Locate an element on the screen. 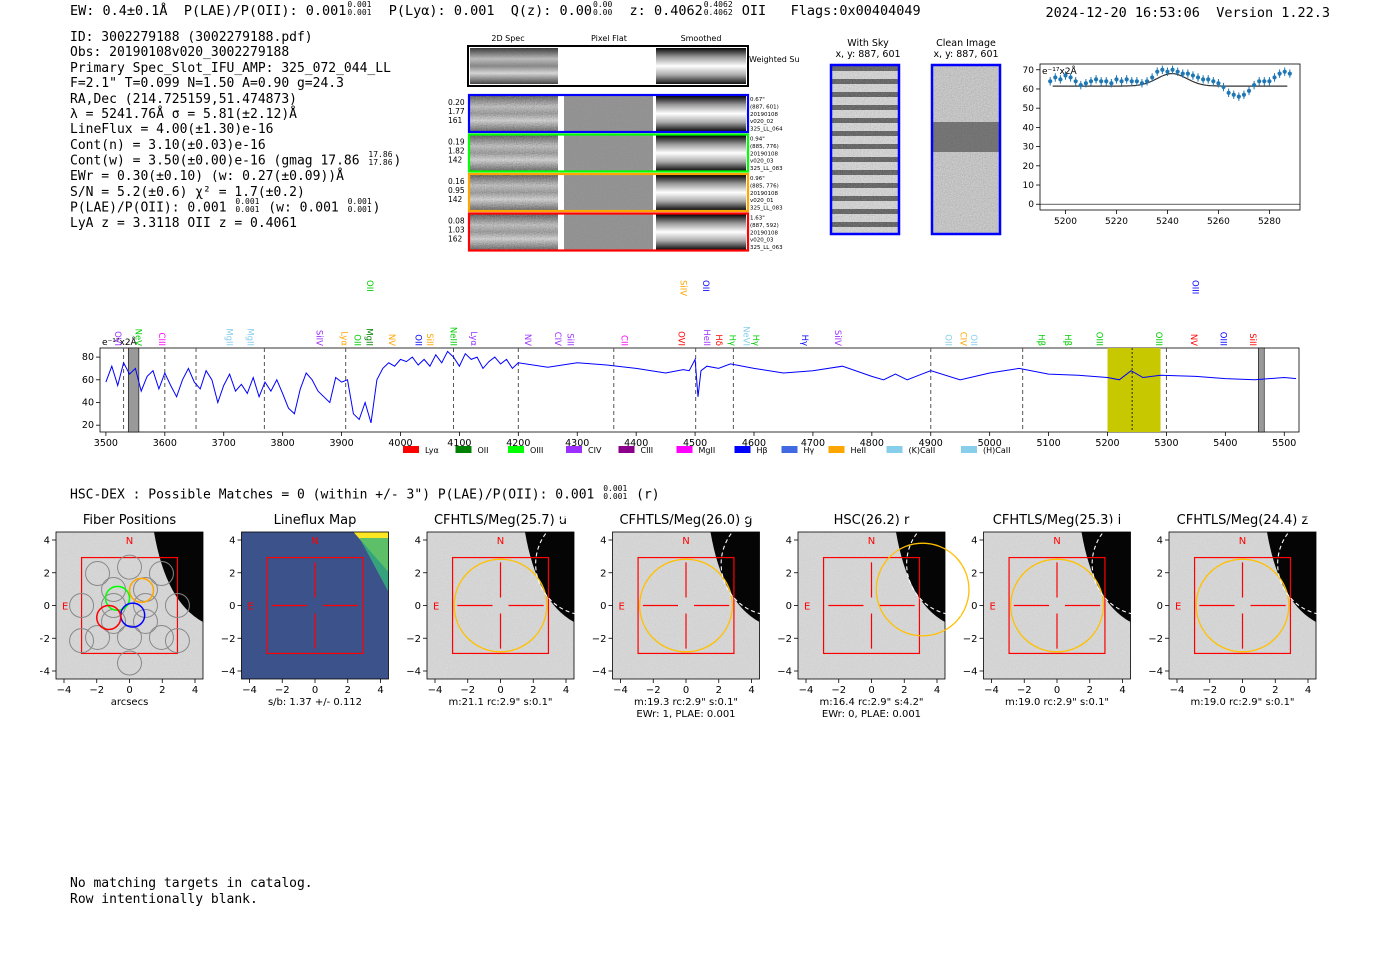  ew-value: 0.4±0.1Å is located at coordinates (135, 11).